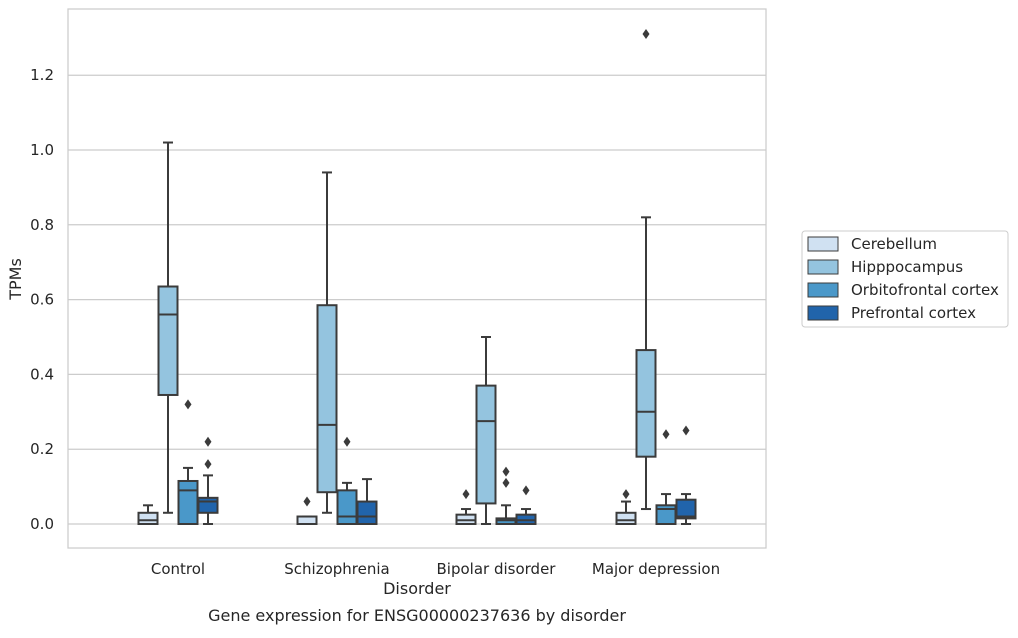 The height and width of the screenshot is (638, 1018). Describe the element at coordinates (42, 150) in the screenshot. I see `y-tick-label: 1.0` at that location.